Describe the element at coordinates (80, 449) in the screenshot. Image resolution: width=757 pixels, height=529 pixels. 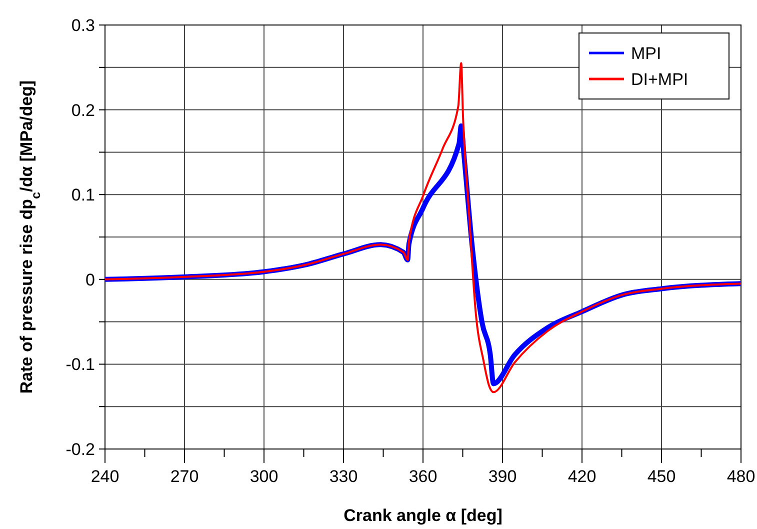
I see `y-tick-label: -0.2` at that location.